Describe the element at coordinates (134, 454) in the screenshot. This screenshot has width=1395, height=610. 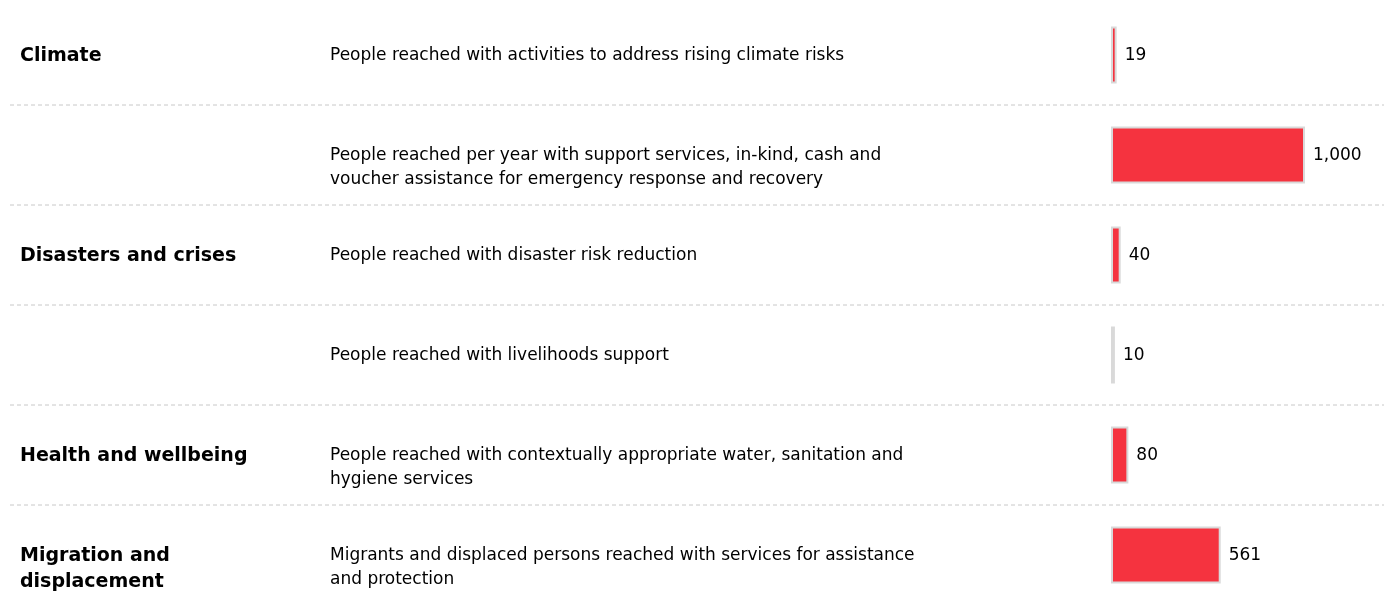
I see `text: Health and wellbeing` at that location.